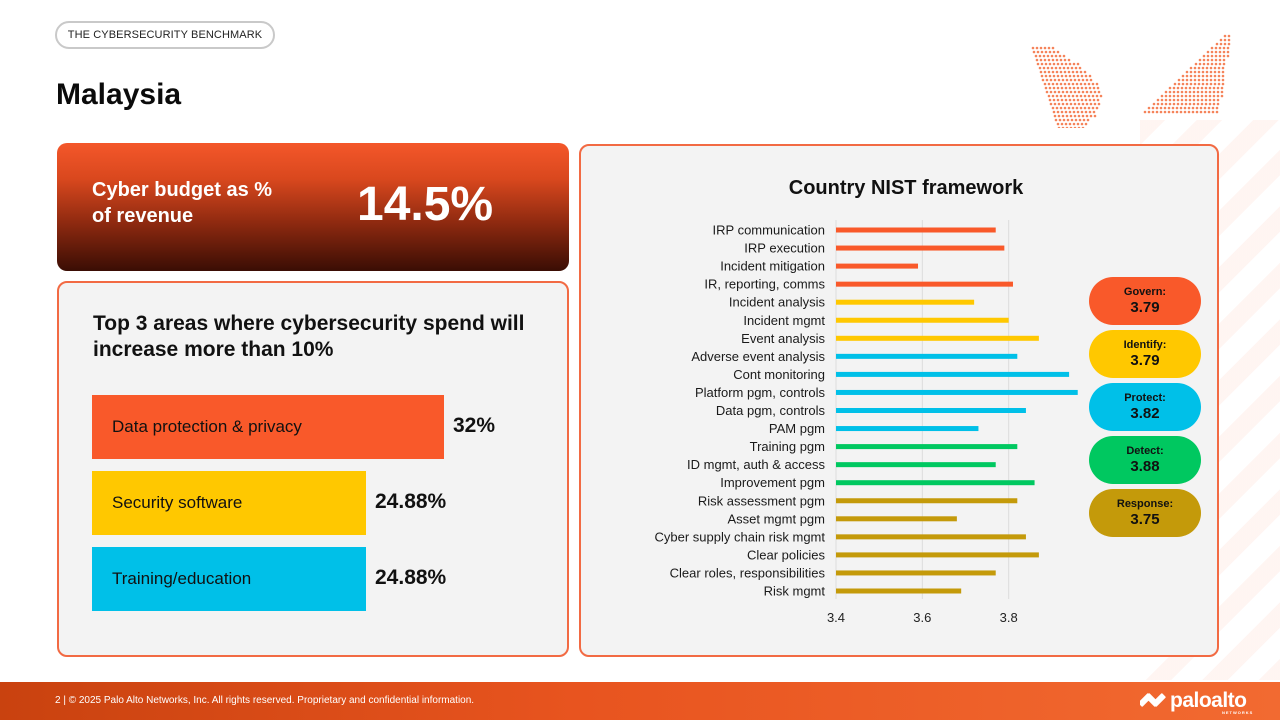 This screenshot has height=720, width=1280. I want to click on category-label: Incident mgmt, so click(784, 320).